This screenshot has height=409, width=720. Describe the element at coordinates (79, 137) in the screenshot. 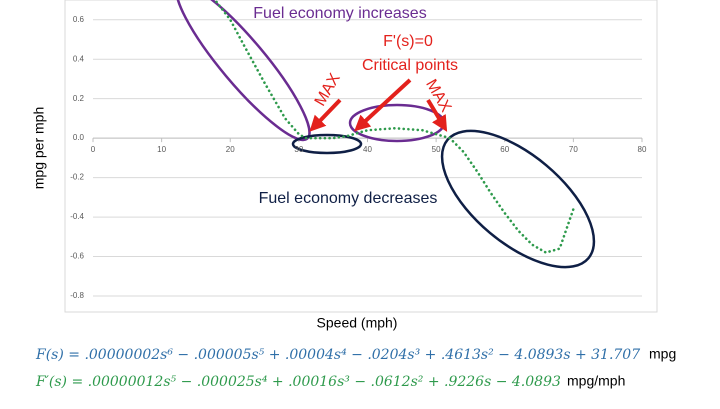

I see `y-tick-label: 0.0` at that location.